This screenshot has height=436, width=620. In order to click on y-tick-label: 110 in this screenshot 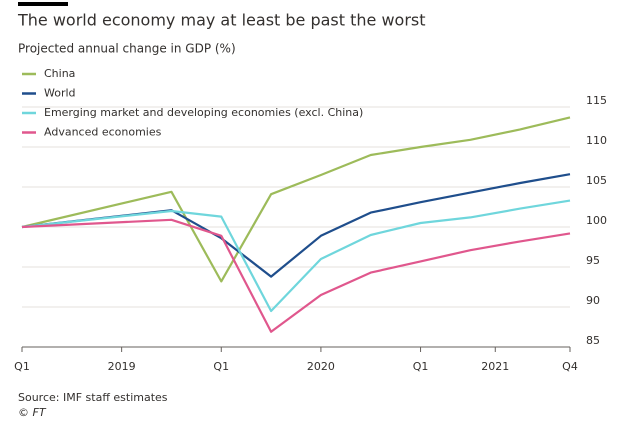, I will do `click(596, 140)`.